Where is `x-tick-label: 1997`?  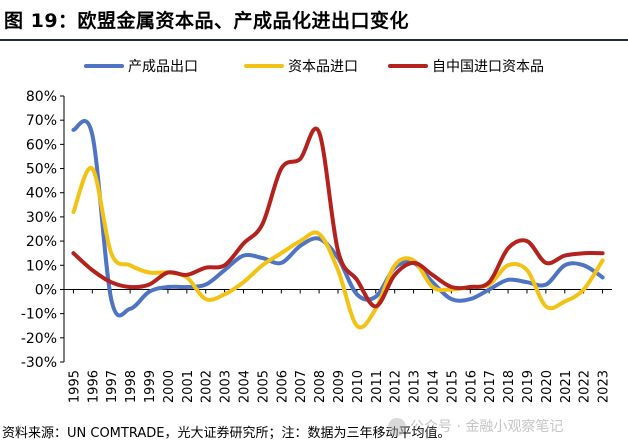 x-tick-label: 1997 is located at coordinates (112, 386).